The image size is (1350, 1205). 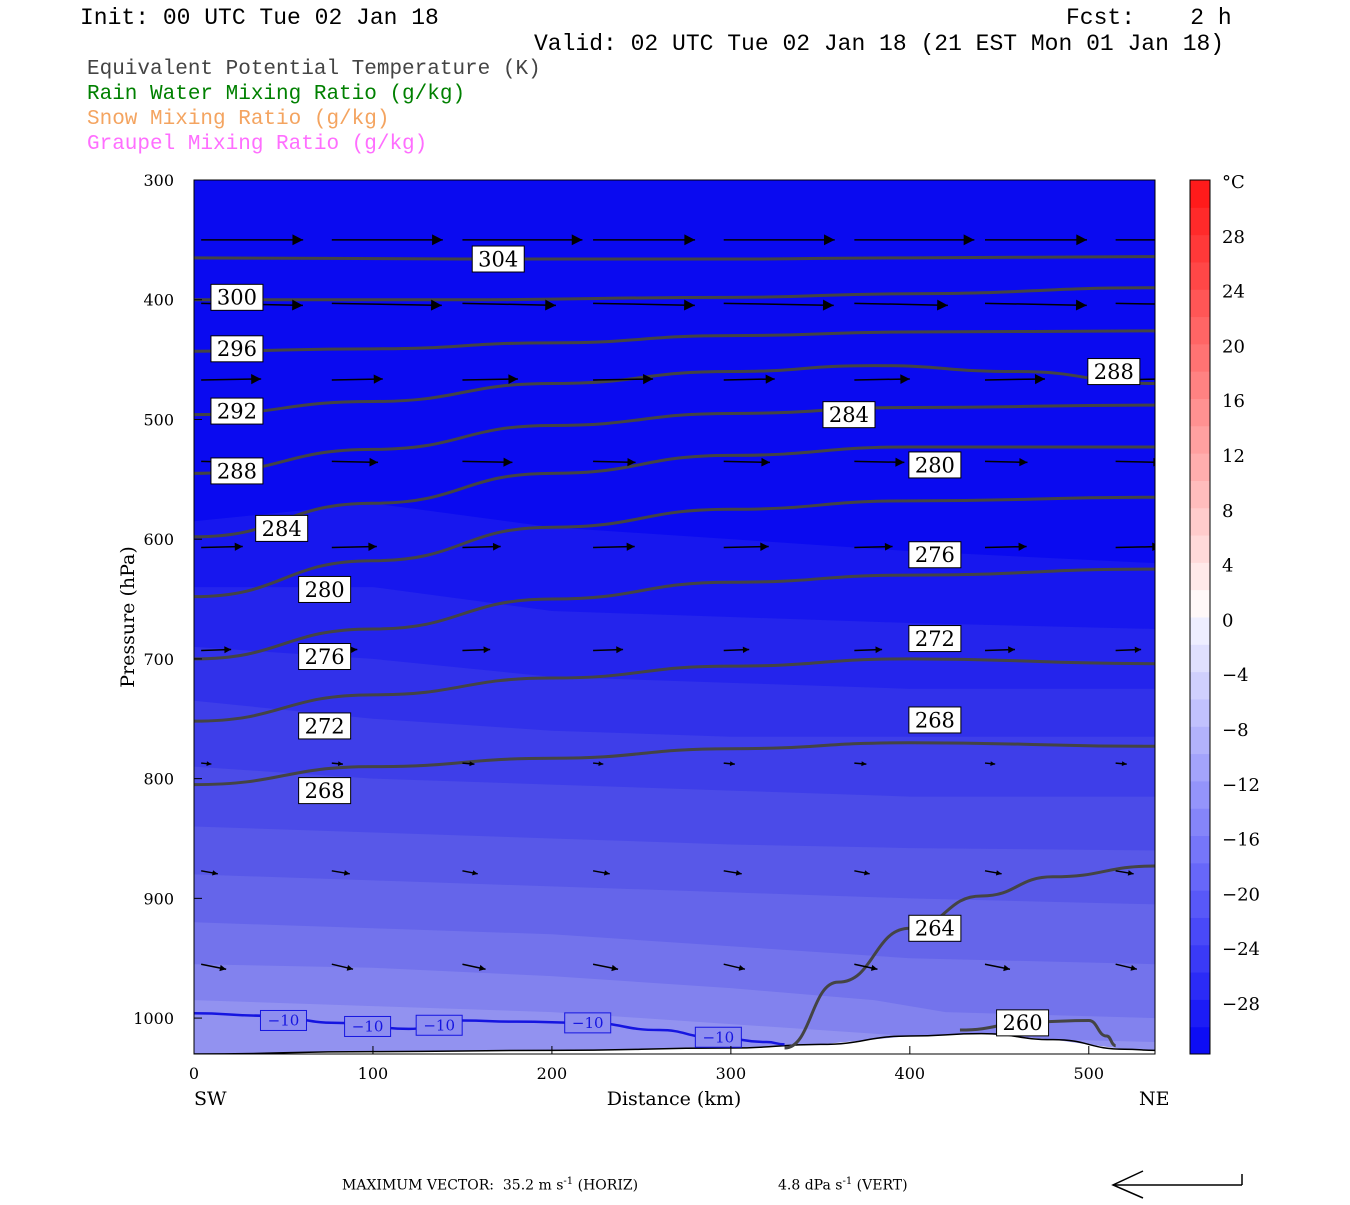 What do you see at coordinates (1149, 18) in the screenshot?
I see `forecast-hour: Fcst: 2 h` at bounding box center [1149, 18].